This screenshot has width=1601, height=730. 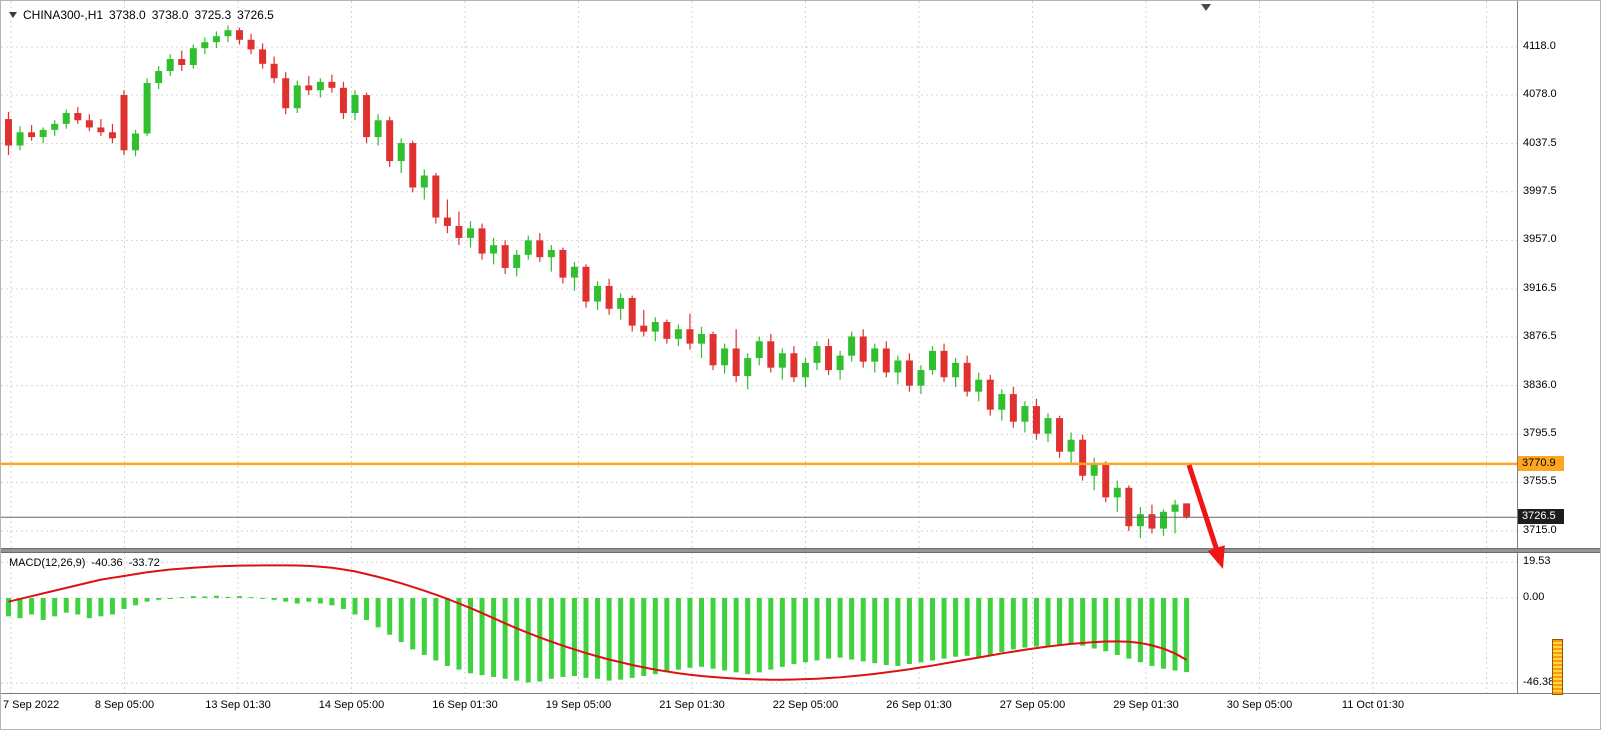 I want to click on scrollbar-thumb, so click(x=1557, y=667).